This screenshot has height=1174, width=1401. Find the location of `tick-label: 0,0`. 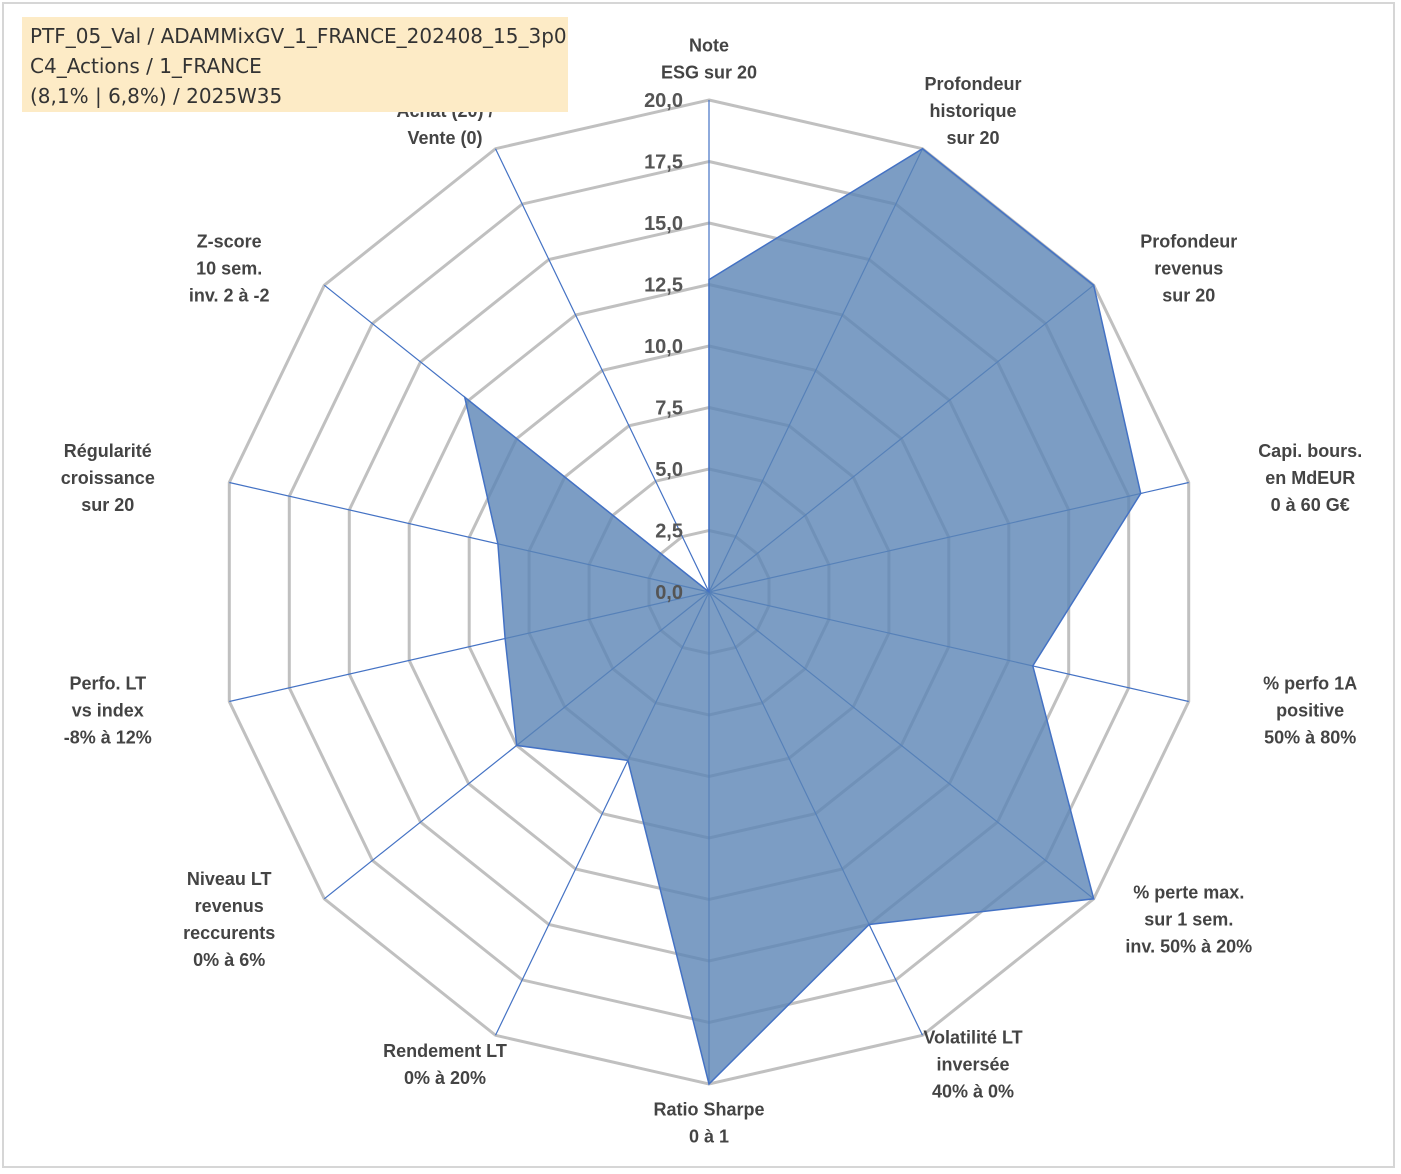

tick-label: 0,0 is located at coordinates (669, 593).